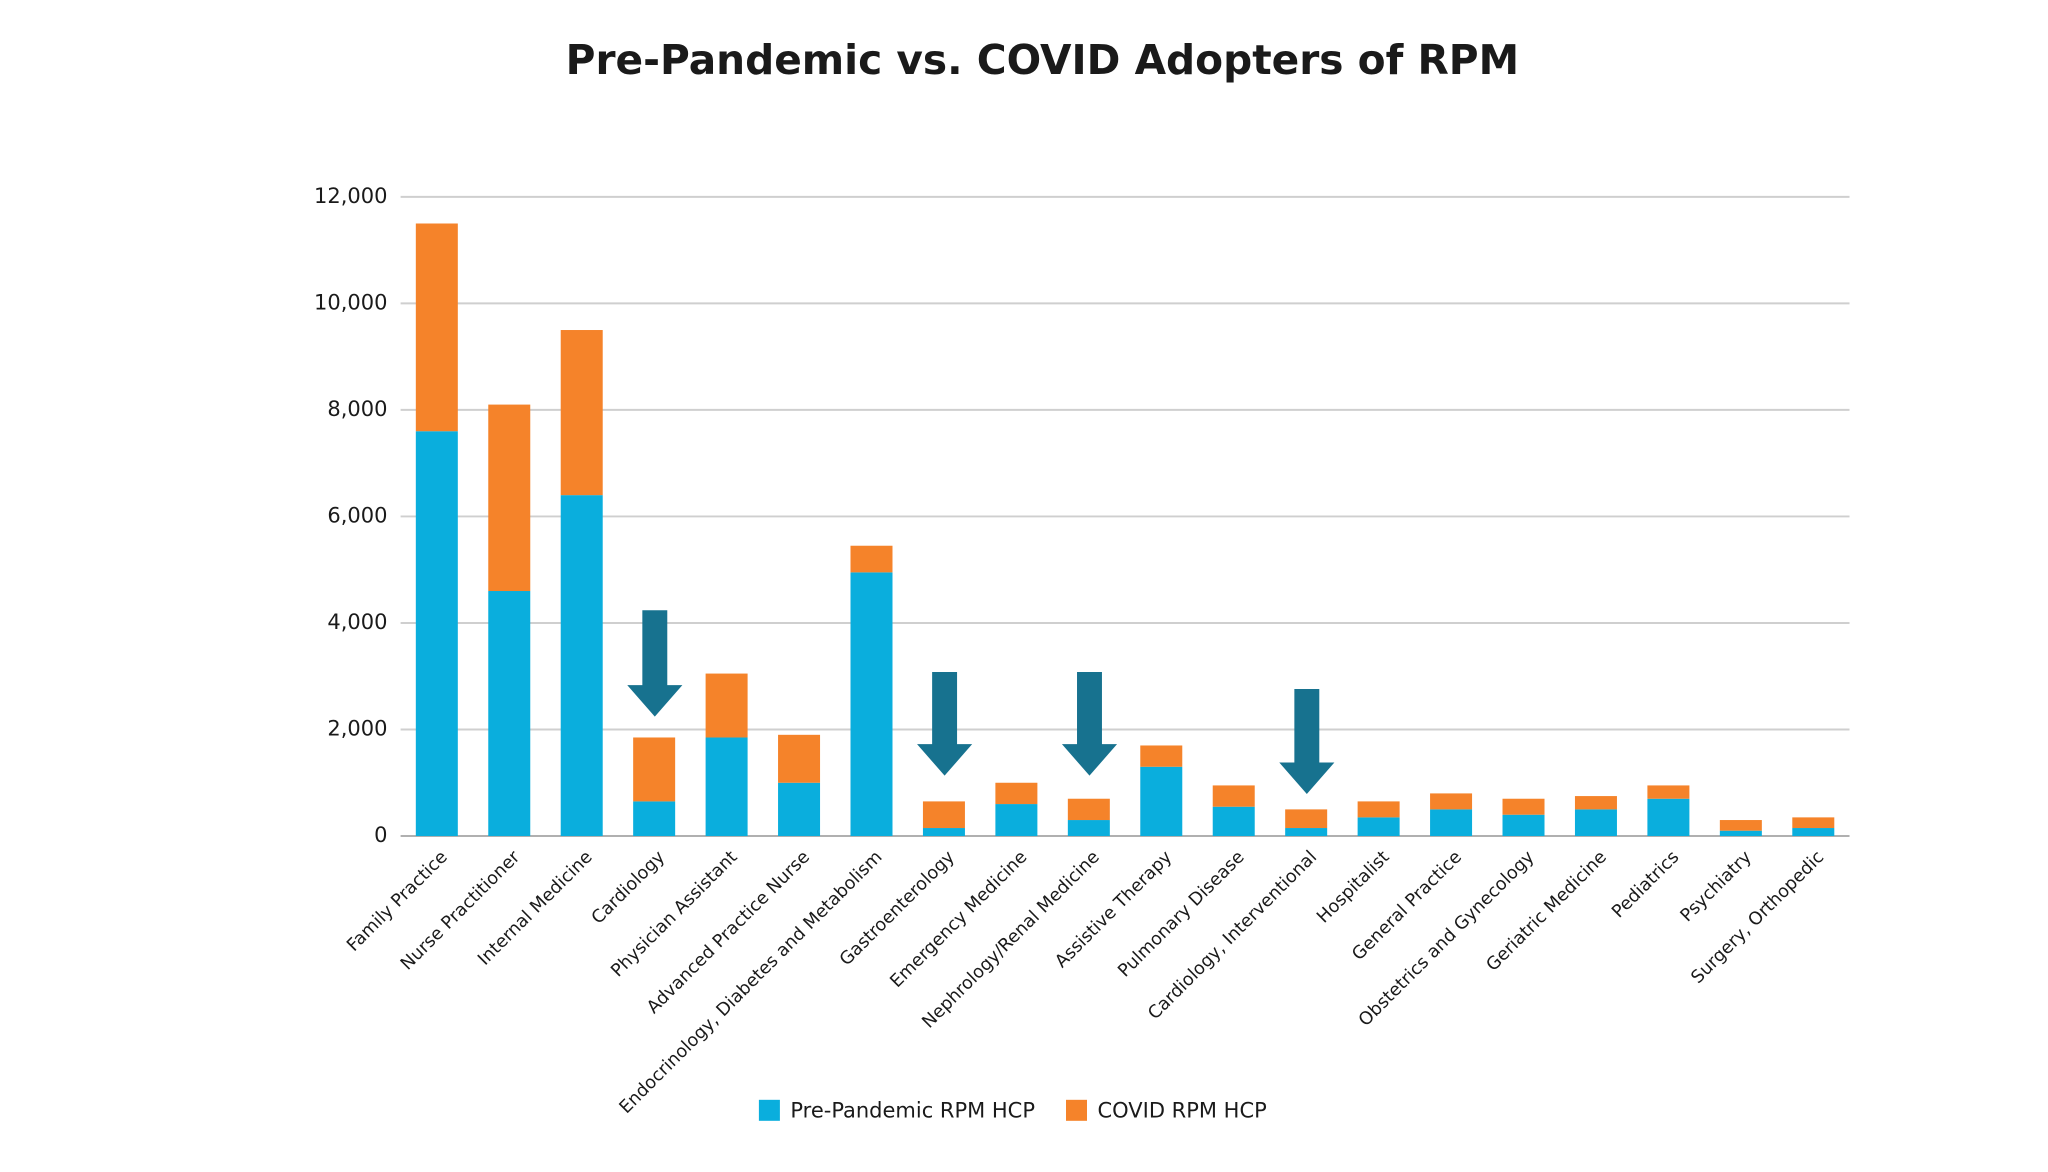  Describe the element at coordinates (1182, 914) in the screenshot. I see `x-tick-label: Pulmonary Disease` at that location.